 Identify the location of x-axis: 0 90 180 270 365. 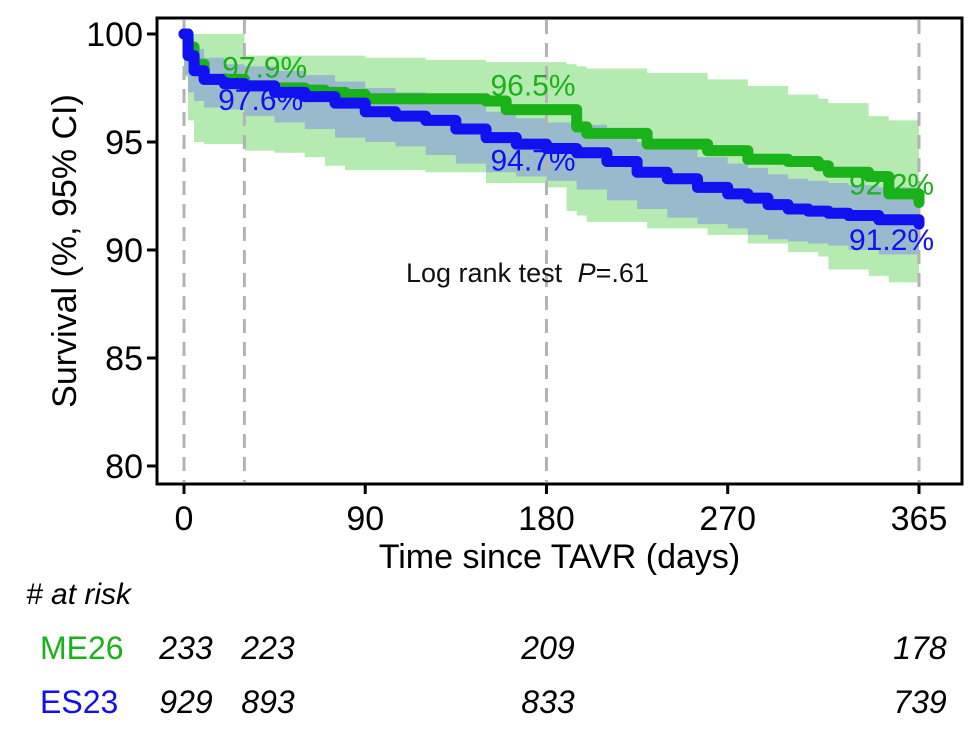
(561, 511).